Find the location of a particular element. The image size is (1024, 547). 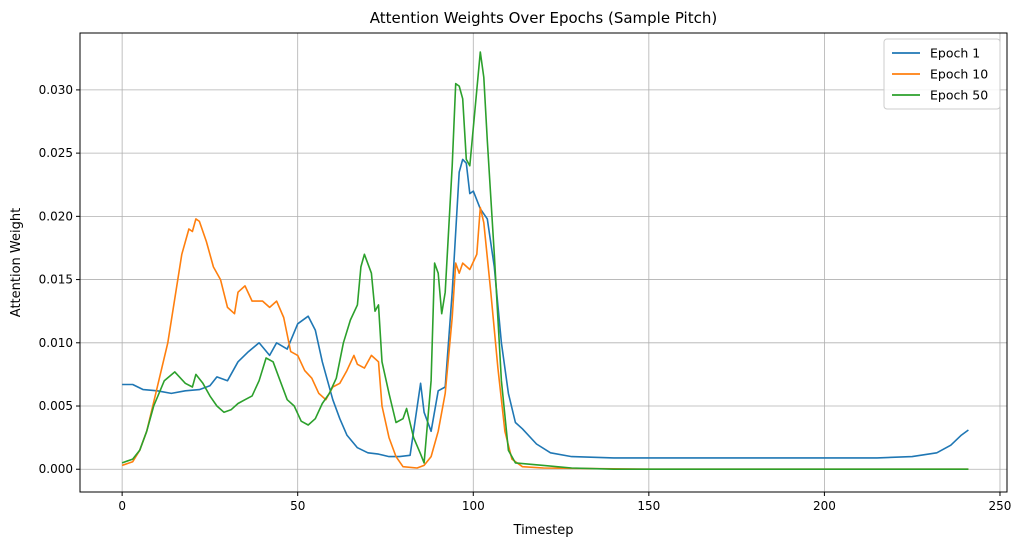

x-tick-label: 150 is located at coordinates (648, 506).